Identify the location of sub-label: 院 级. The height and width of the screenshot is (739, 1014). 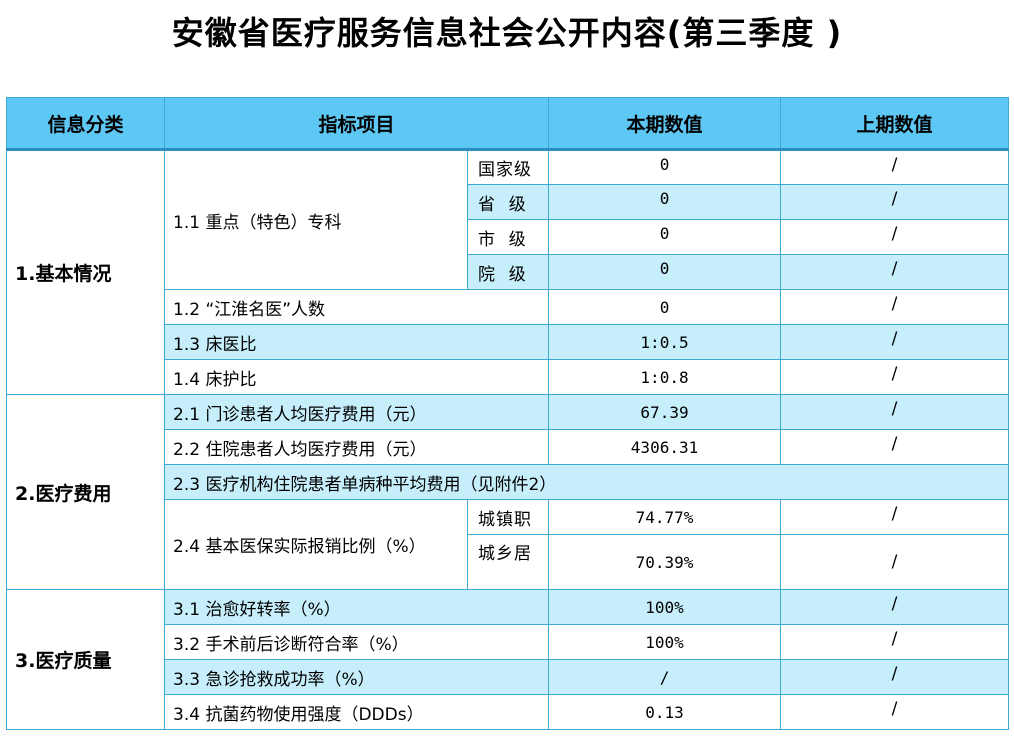
(508, 272).